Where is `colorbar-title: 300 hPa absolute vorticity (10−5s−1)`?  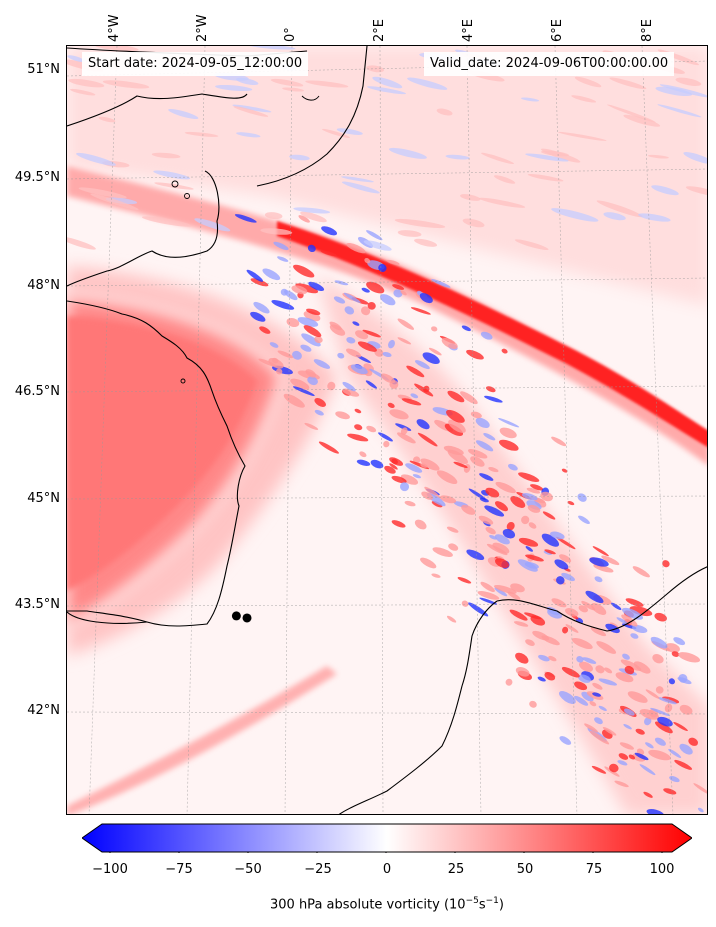 colorbar-title: 300 hPa absolute vorticity (10−5s−1) is located at coordinates (358, 904).